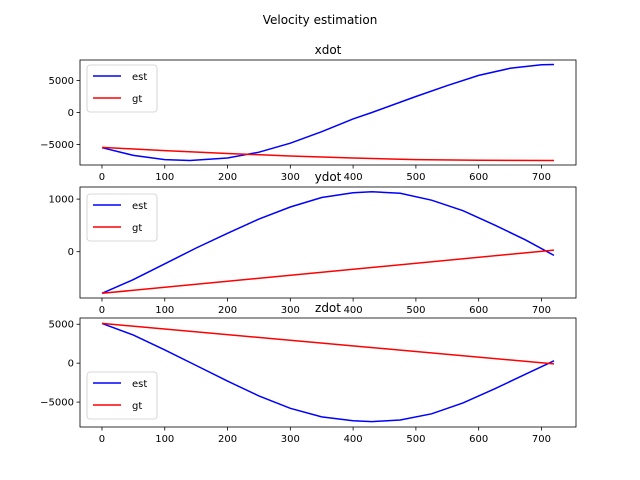 Image resolution: width=640 pixels, height=480 pixels. Describe the element at coordinates (328, 308) in the screenshot. I see `axes-title: zdot` at that location.